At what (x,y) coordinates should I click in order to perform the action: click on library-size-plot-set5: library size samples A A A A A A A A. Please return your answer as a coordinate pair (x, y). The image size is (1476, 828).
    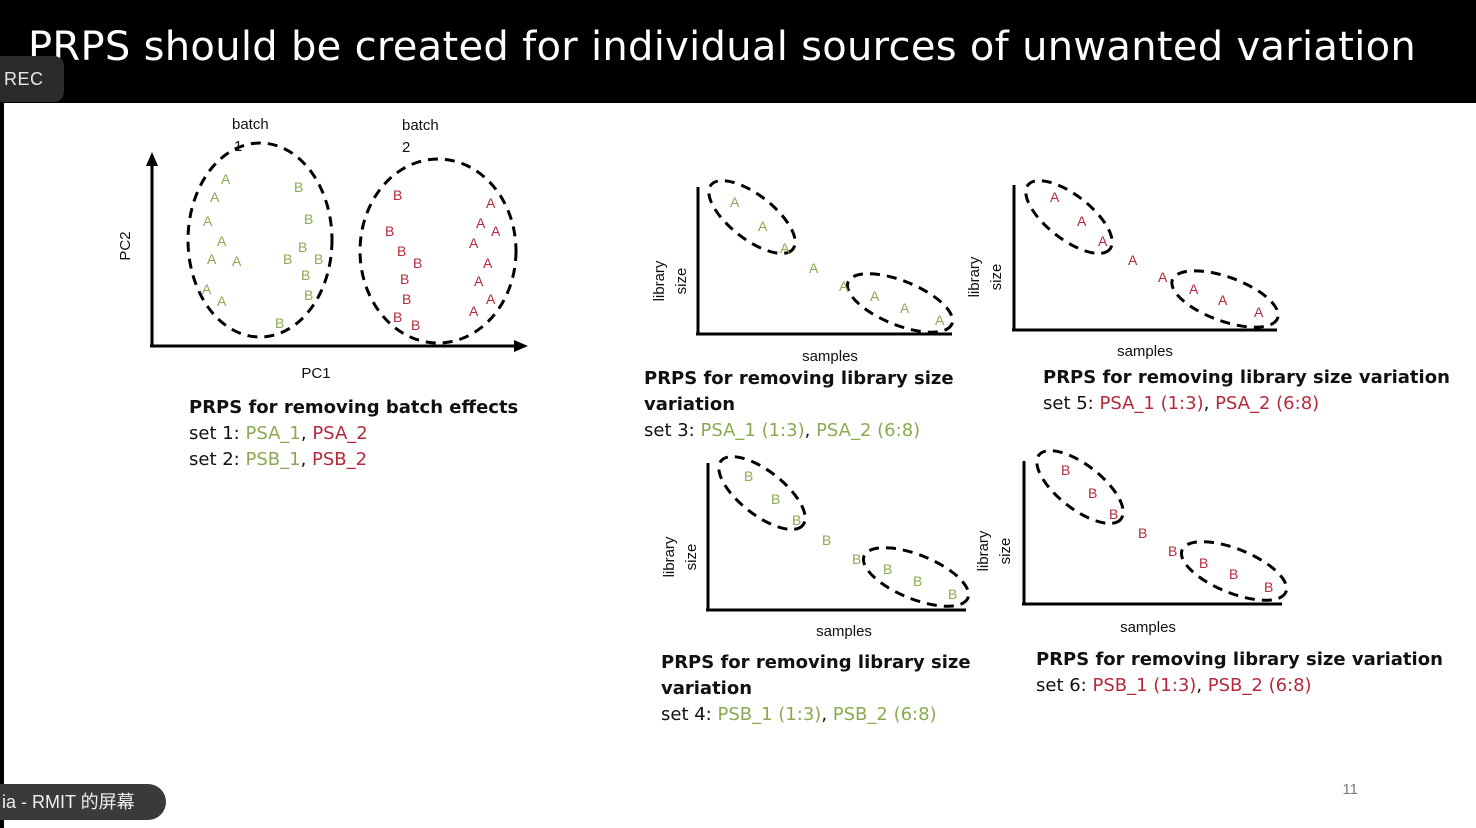
    Looking at the image, I should click on (1123, 269).